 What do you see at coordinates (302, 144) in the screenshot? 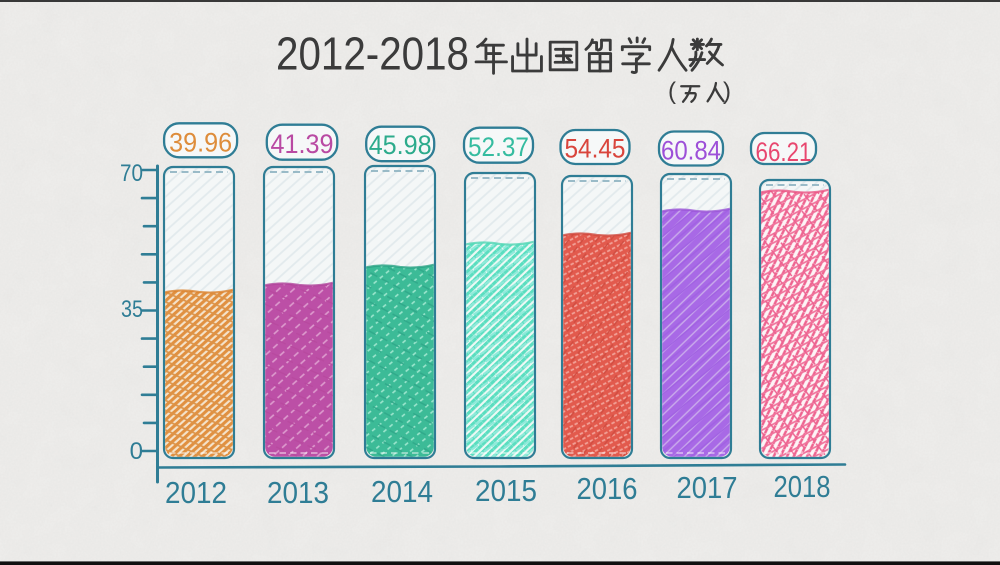
I see `svg-text: 41.39` at bounding box center [302, 144].